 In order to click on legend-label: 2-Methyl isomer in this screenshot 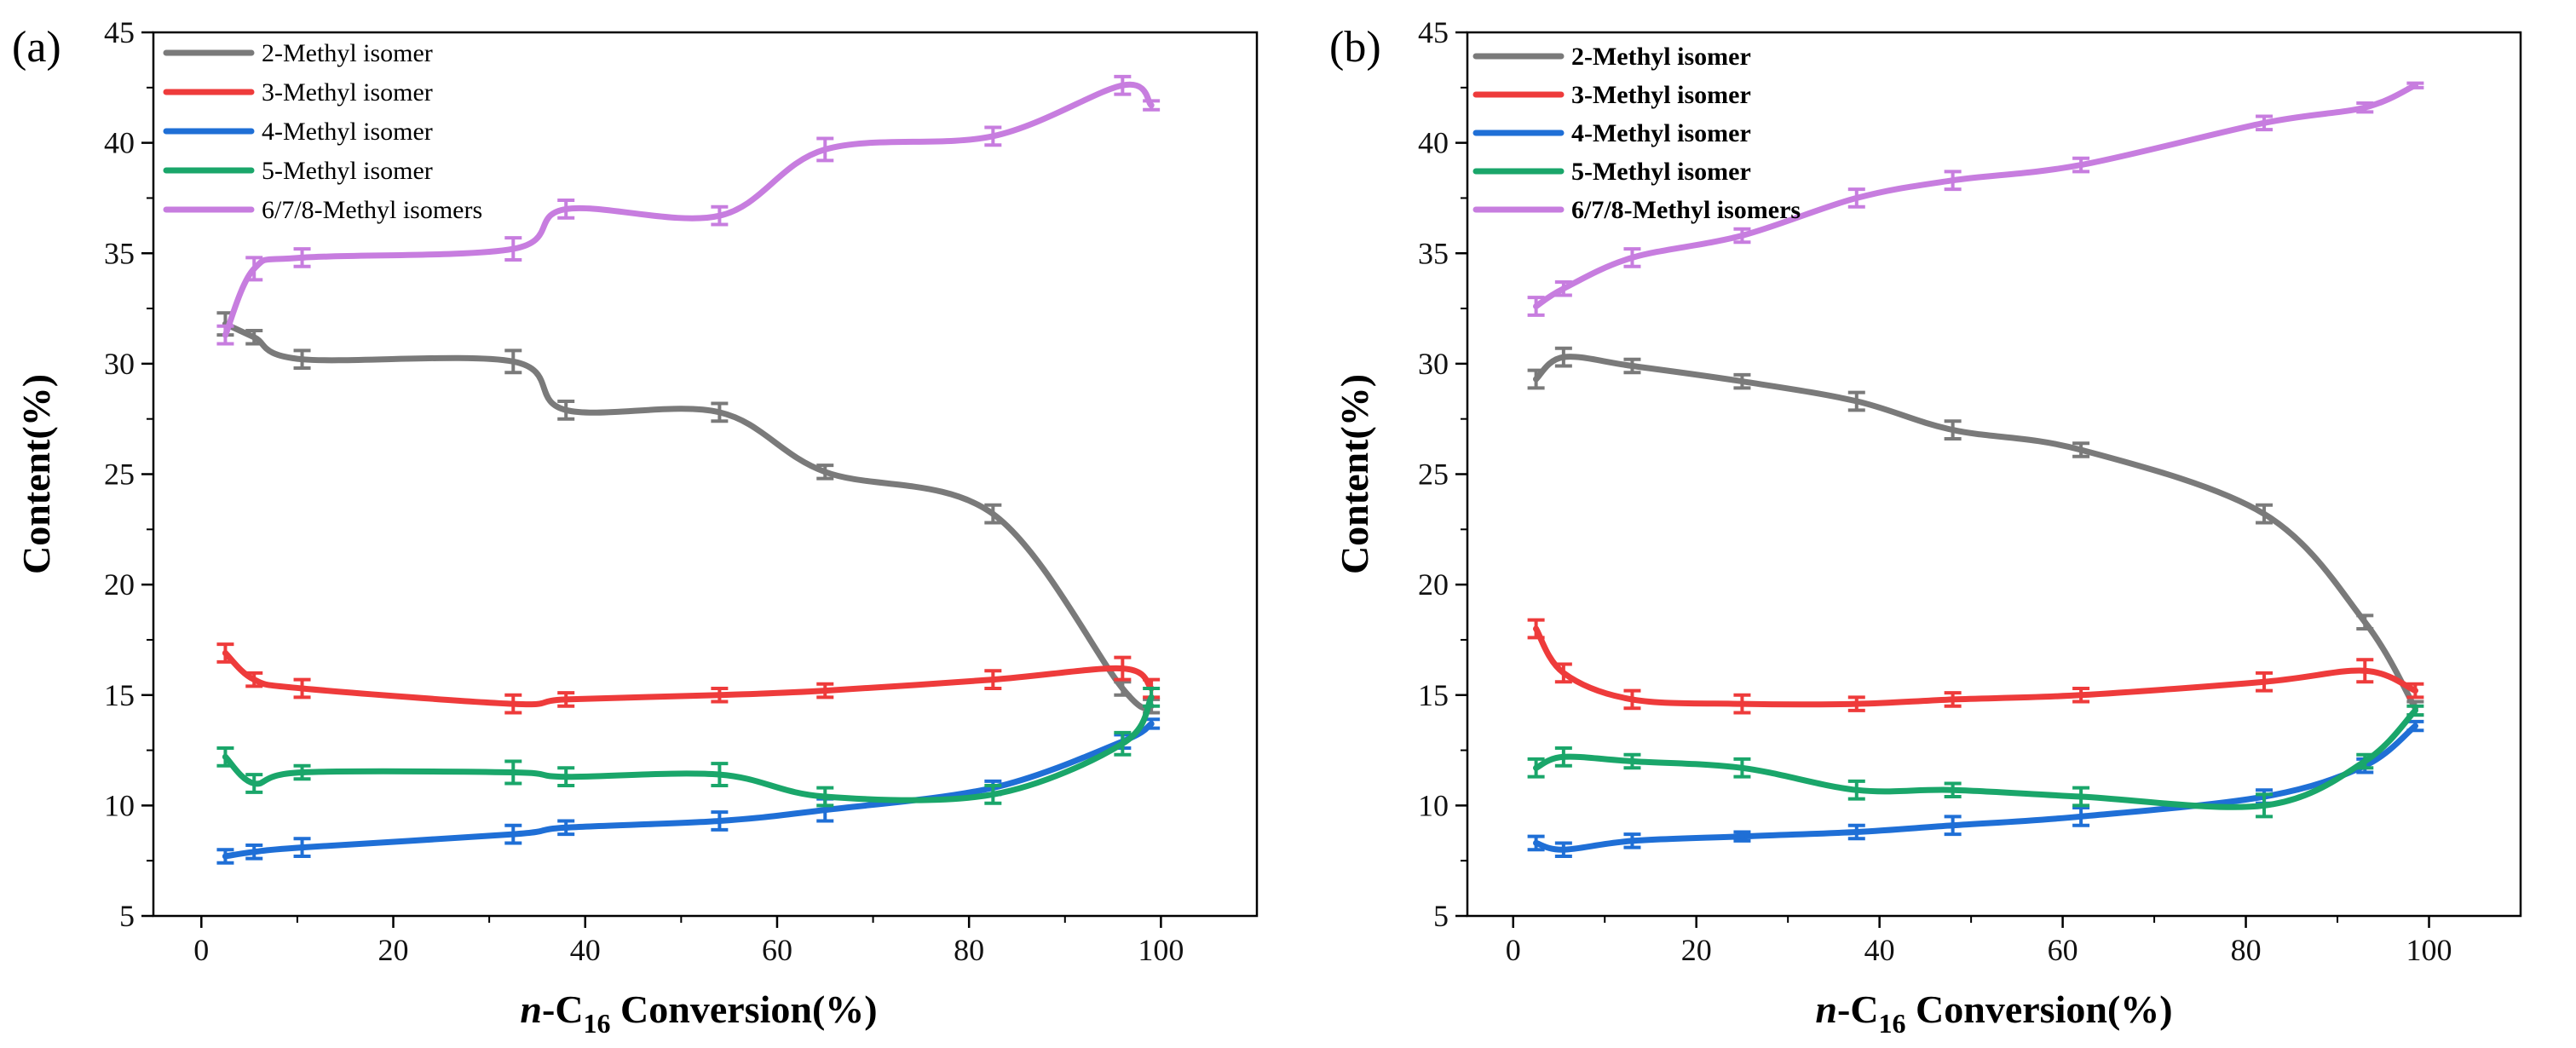, I will do `click(1661, 57)`.